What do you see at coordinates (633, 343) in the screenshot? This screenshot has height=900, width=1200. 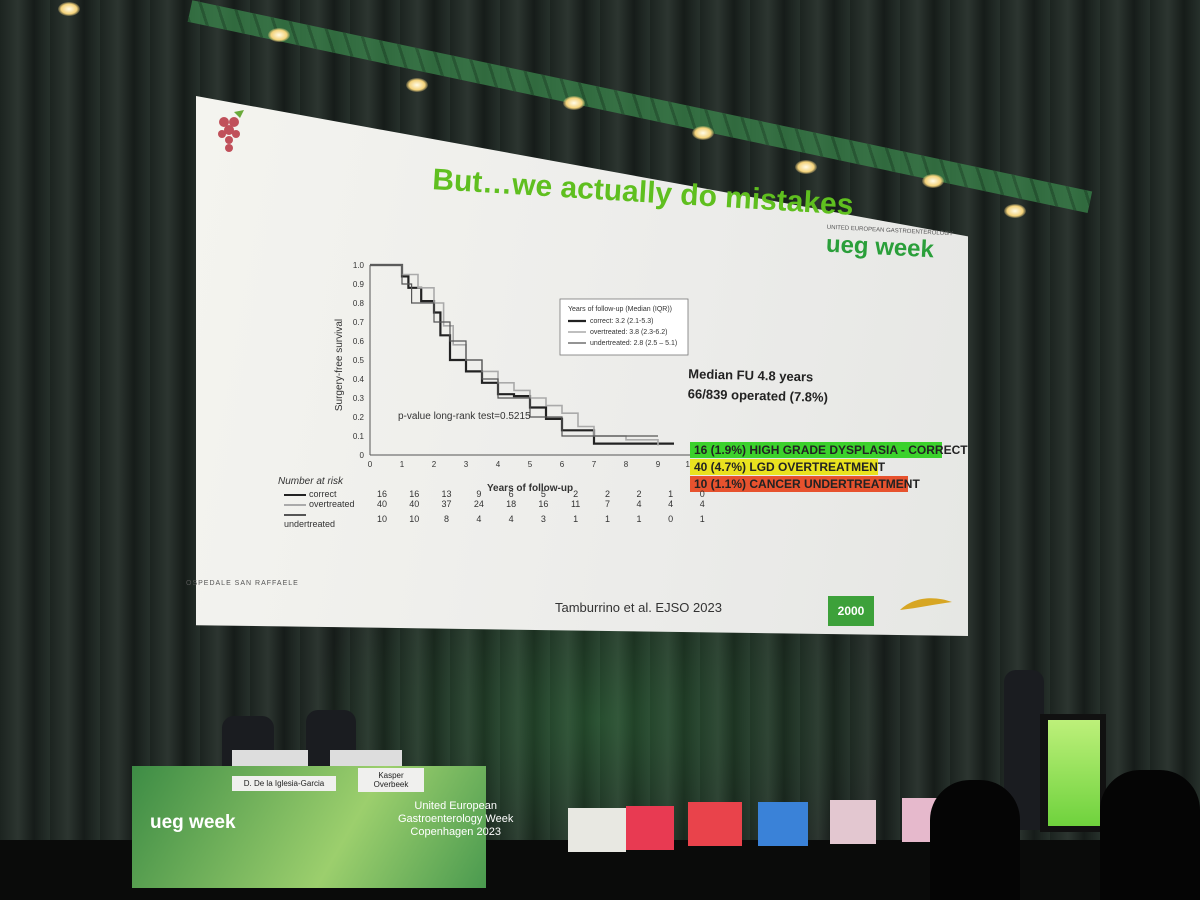 I see `legend-entry: undertreated: 2.8 (2.5 – 5.1)` at bounding box center [633, 343].